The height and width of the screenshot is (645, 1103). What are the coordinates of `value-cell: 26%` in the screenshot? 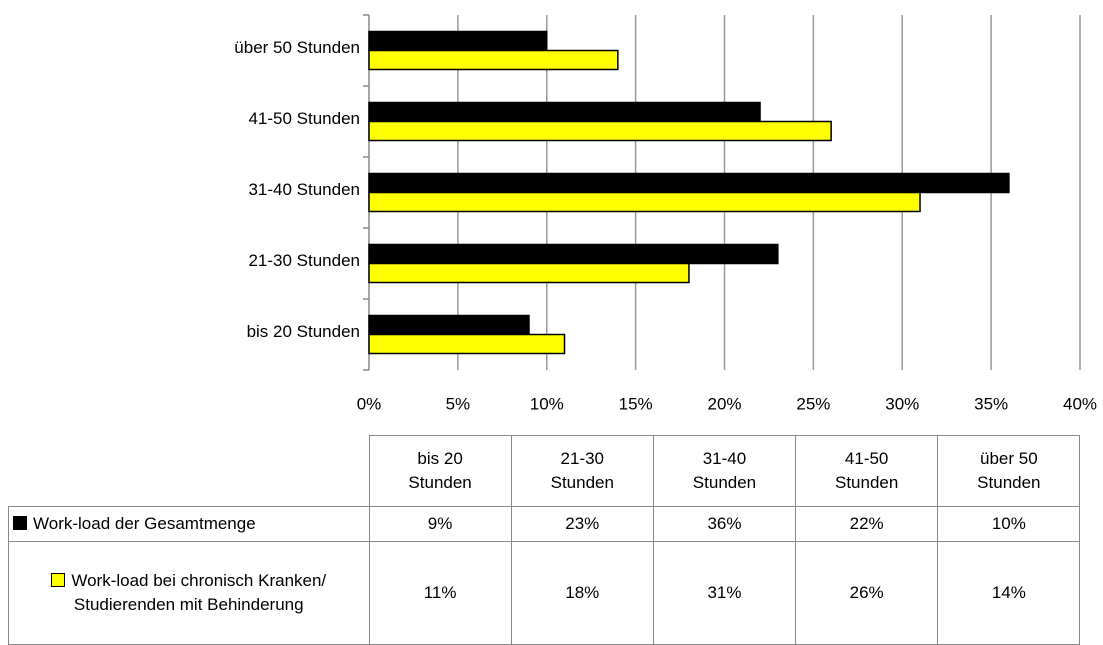 It's located at (867, 593).